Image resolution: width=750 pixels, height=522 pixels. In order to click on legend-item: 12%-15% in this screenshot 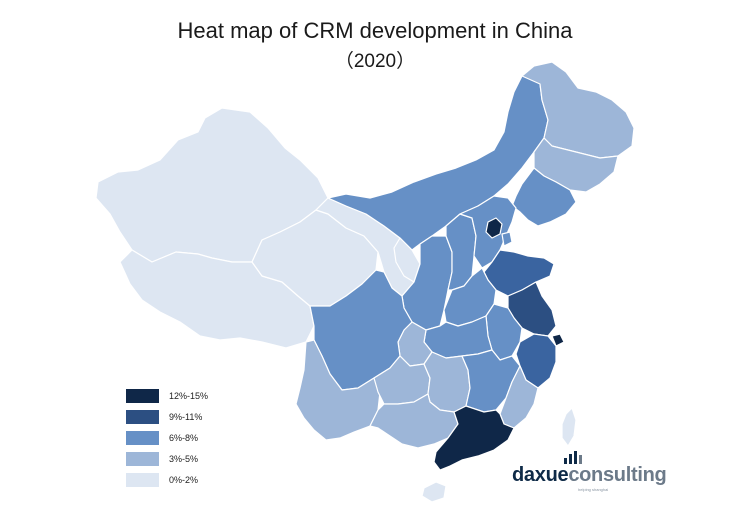, I will do `click(167, 395)`.